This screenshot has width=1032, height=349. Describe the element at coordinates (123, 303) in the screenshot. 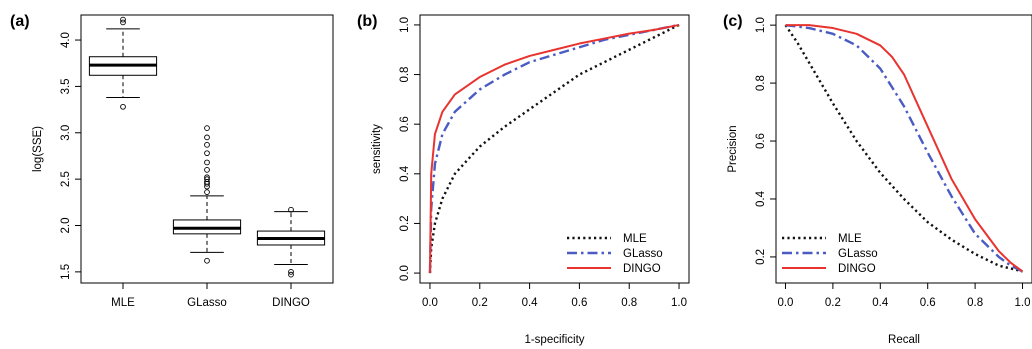

I see `x-tick-label: MLE` at that location.